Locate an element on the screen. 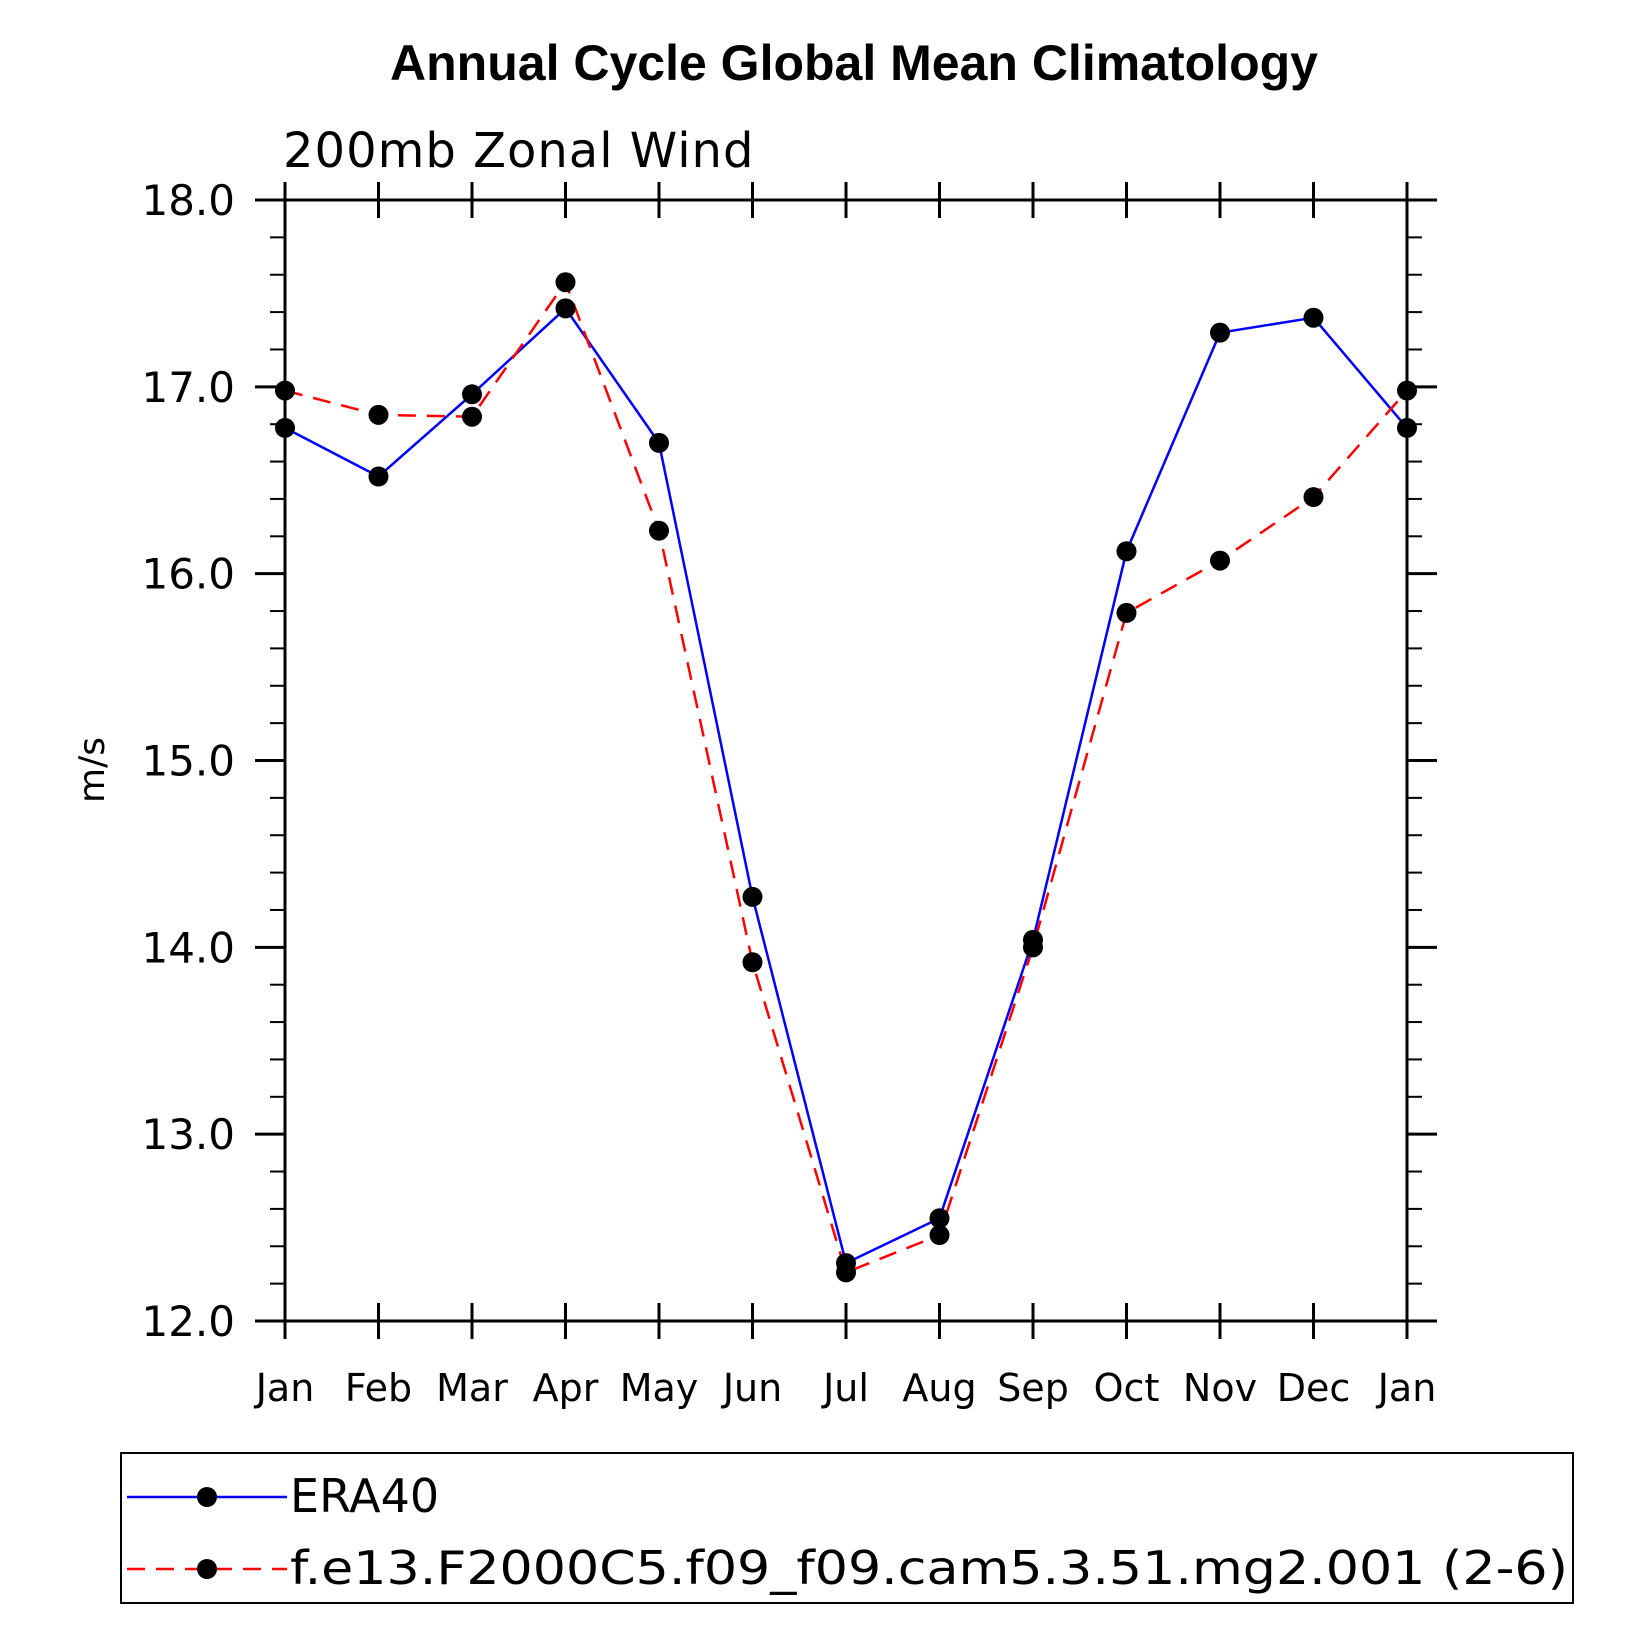 This screenshot has width=1630, height=1630. x-tick-label: May is located at coordinates (659, 1388).